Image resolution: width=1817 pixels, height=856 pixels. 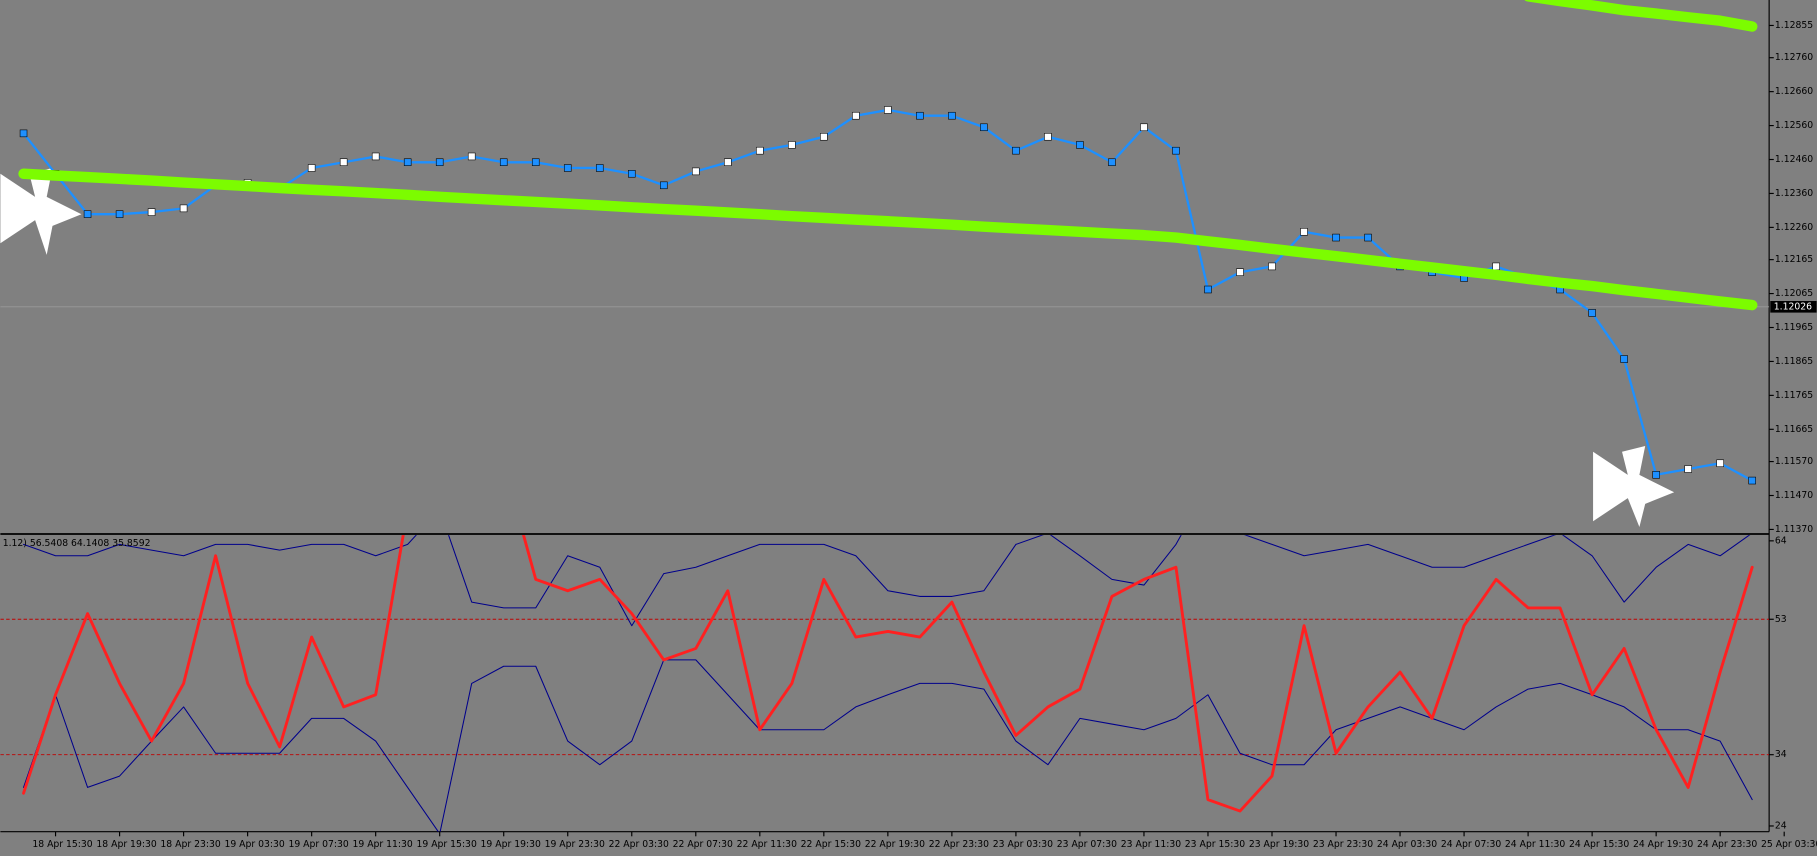 What do you see at coordinates (62, 844) in the screenshot?
I see `x-tick-label: 18 Apr 15:30` at bounding box center [62, 844].